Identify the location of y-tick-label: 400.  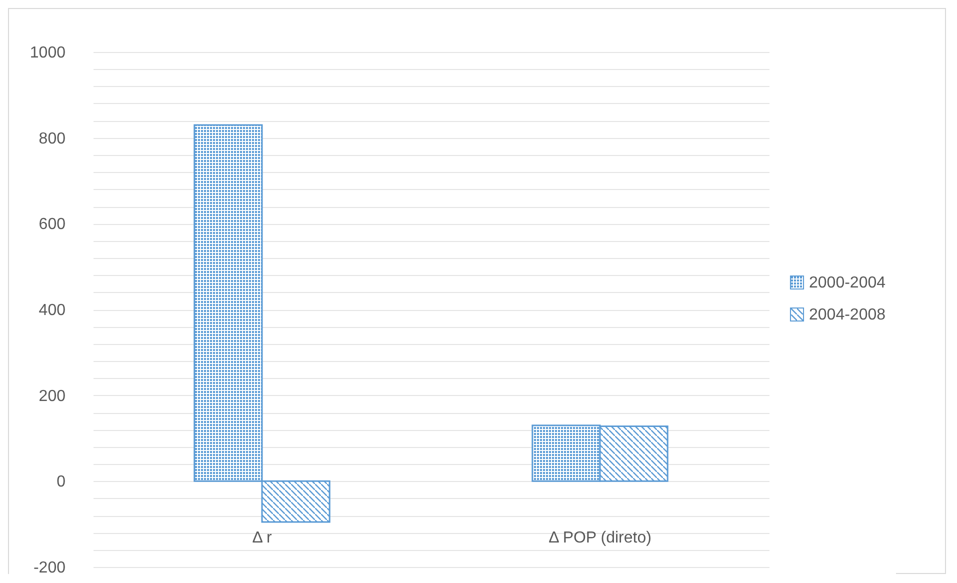
(52, 310).